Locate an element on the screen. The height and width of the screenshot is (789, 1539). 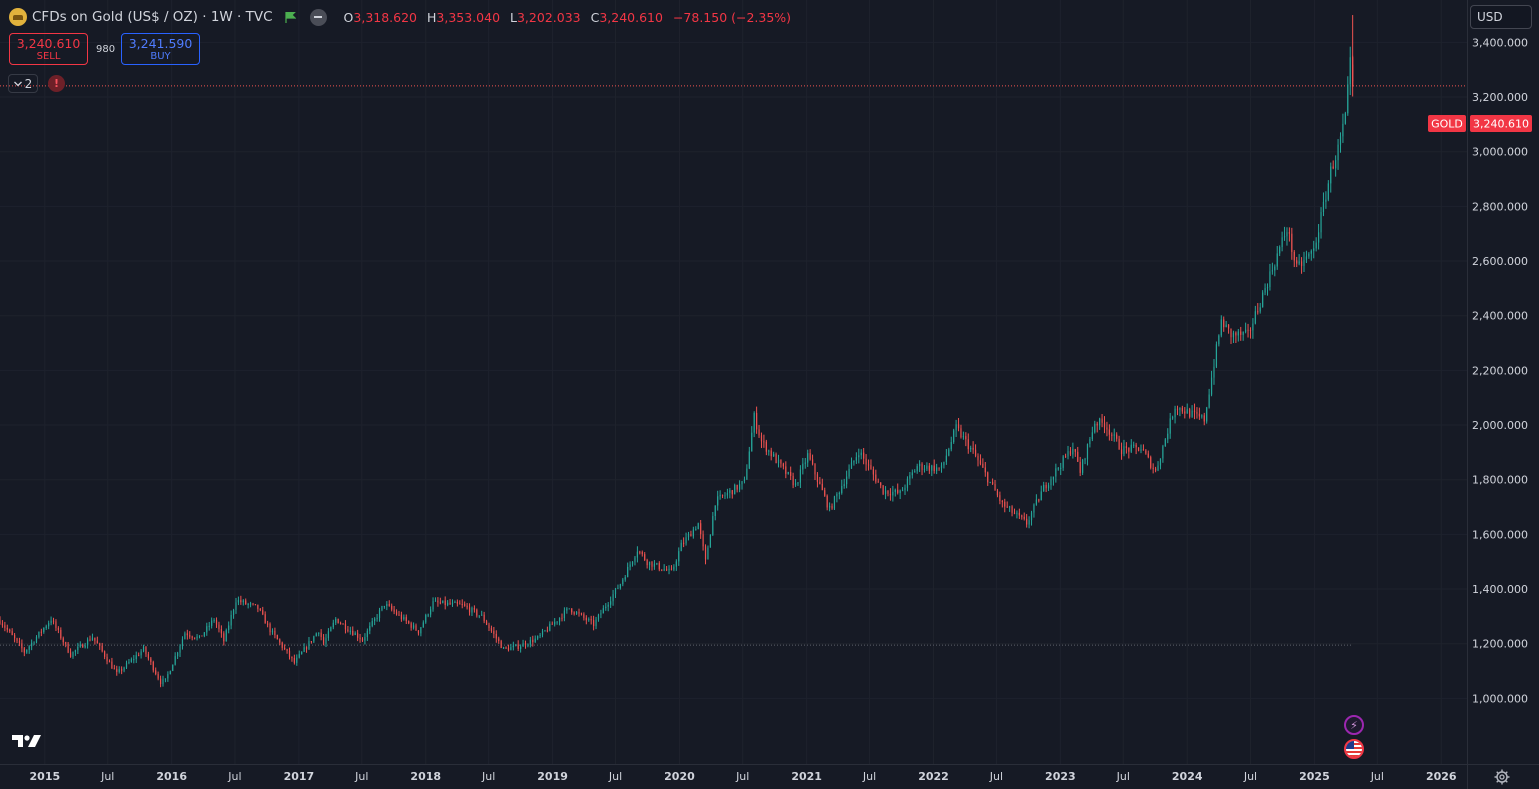
x-tick-label: 2026 is located at coordinates (1441, 776).